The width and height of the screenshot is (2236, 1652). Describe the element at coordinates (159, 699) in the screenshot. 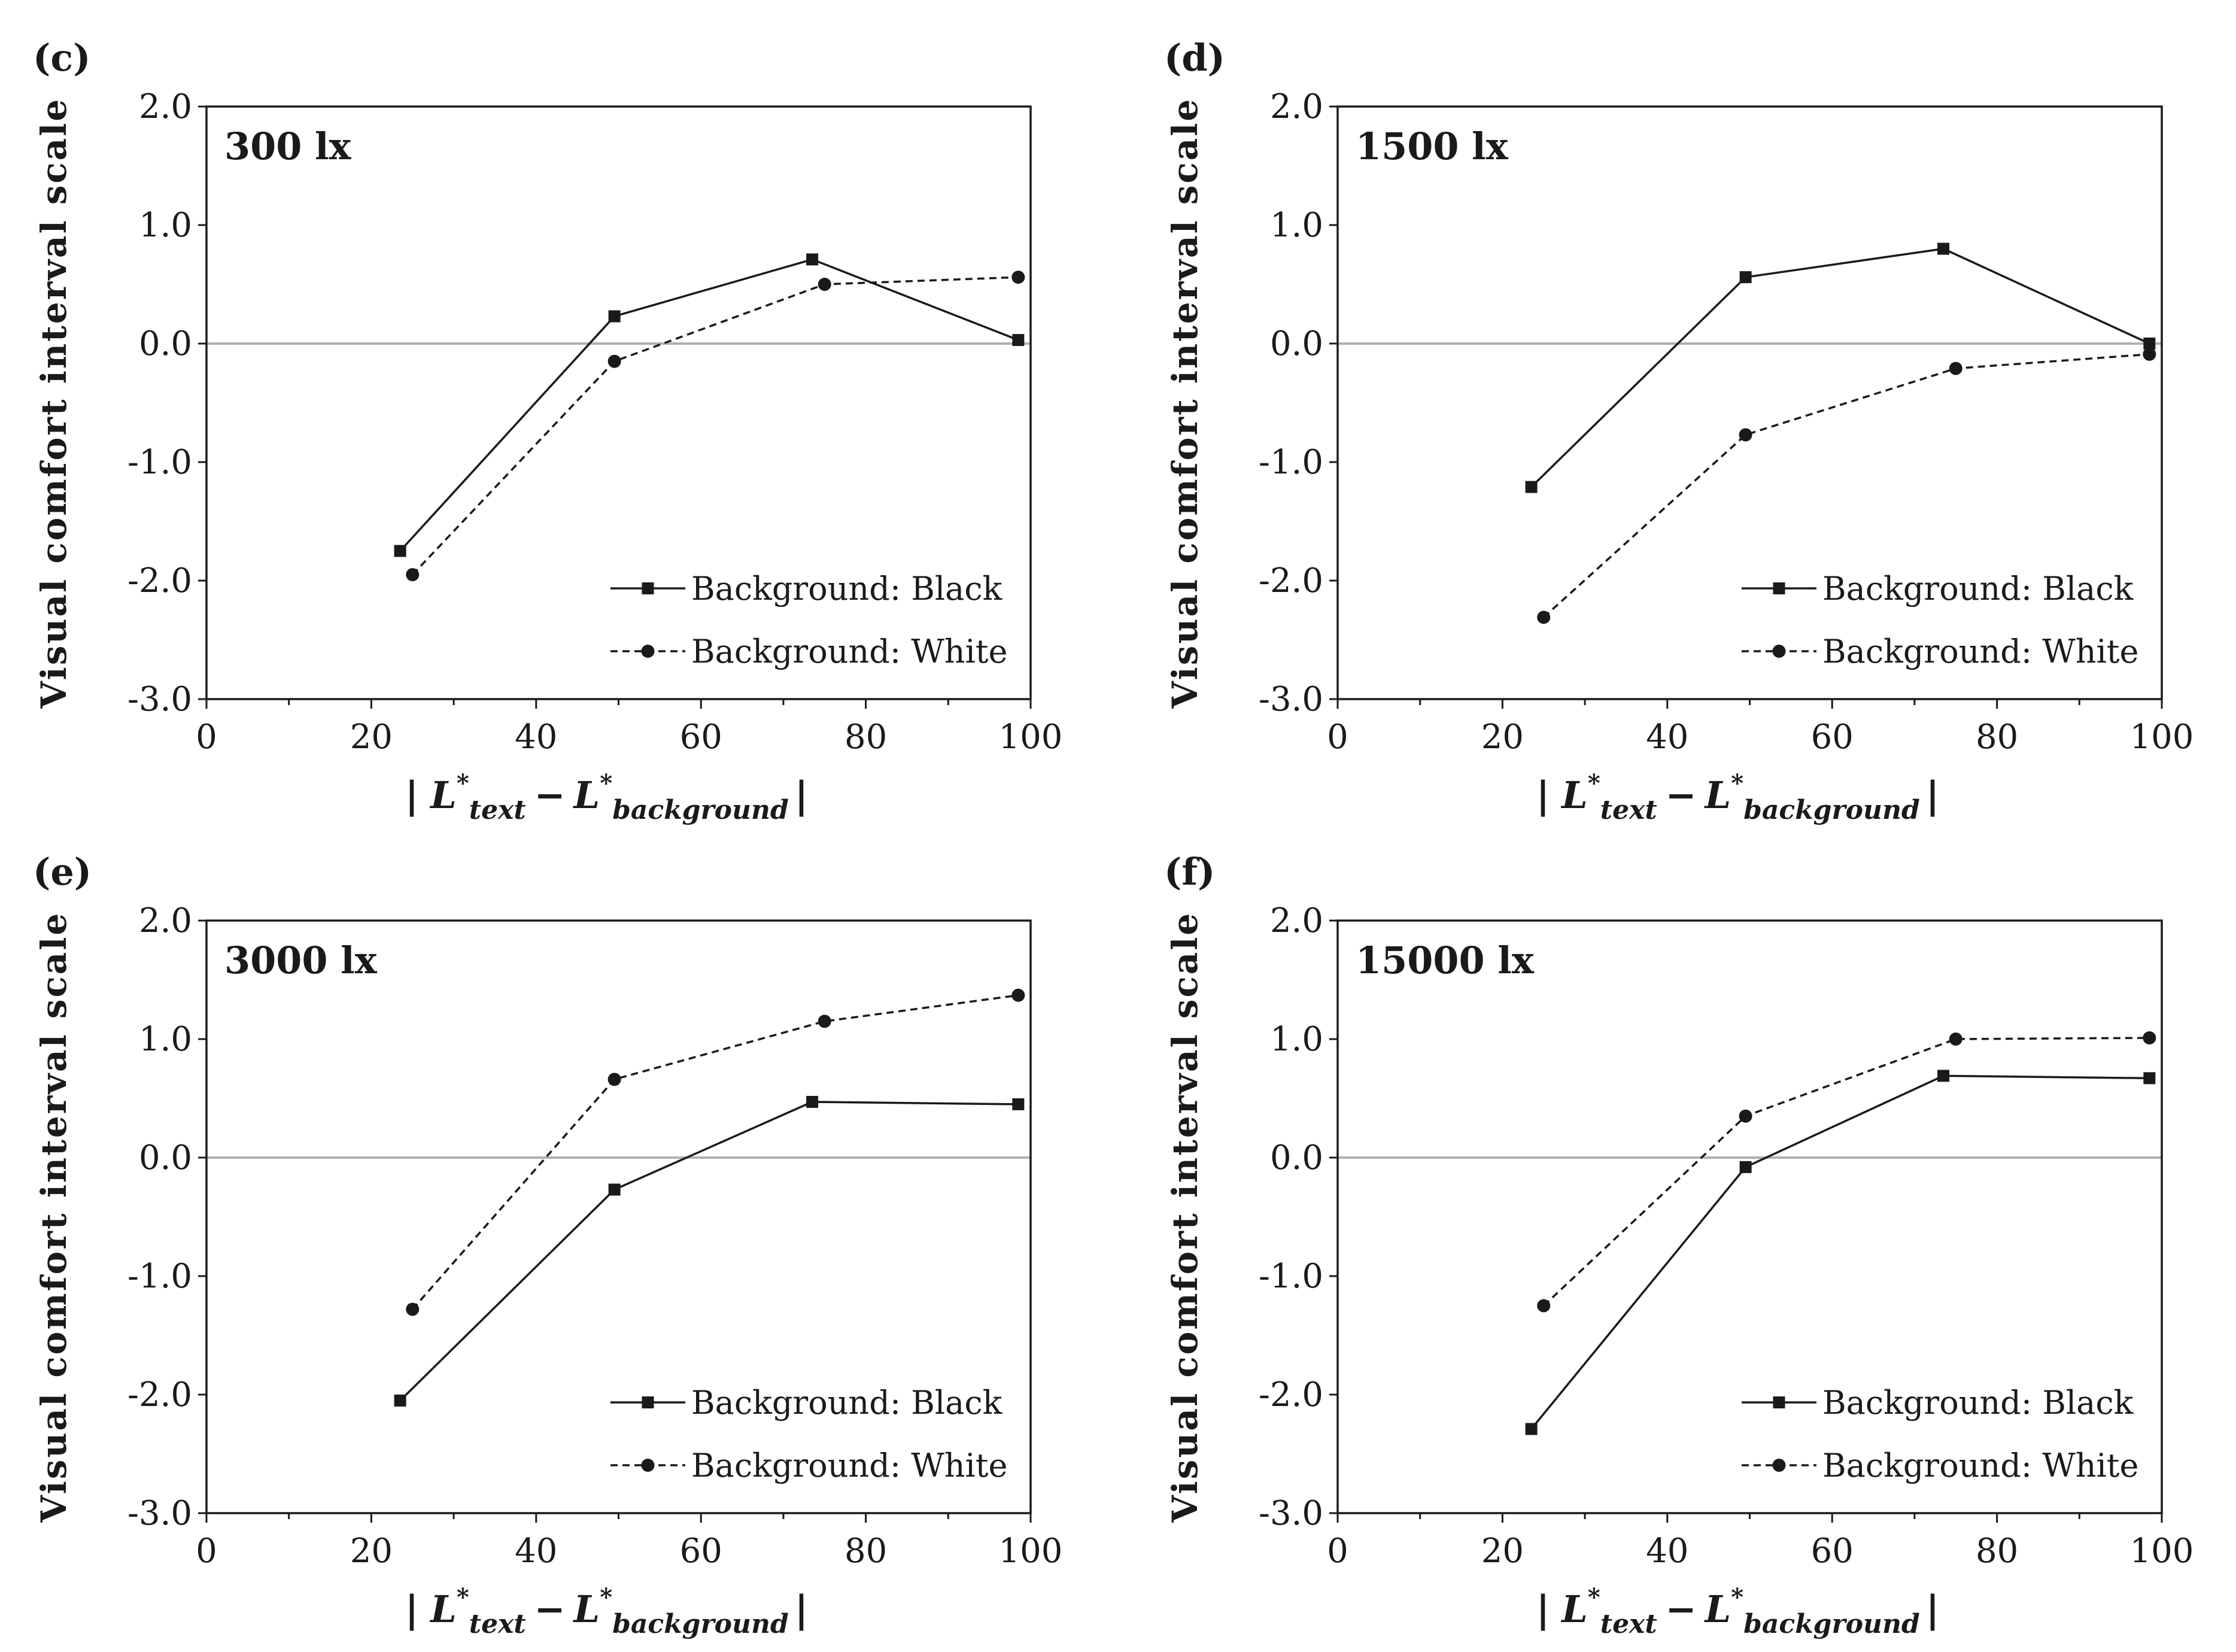

I see `y-tick-label: -3.0` at that location.